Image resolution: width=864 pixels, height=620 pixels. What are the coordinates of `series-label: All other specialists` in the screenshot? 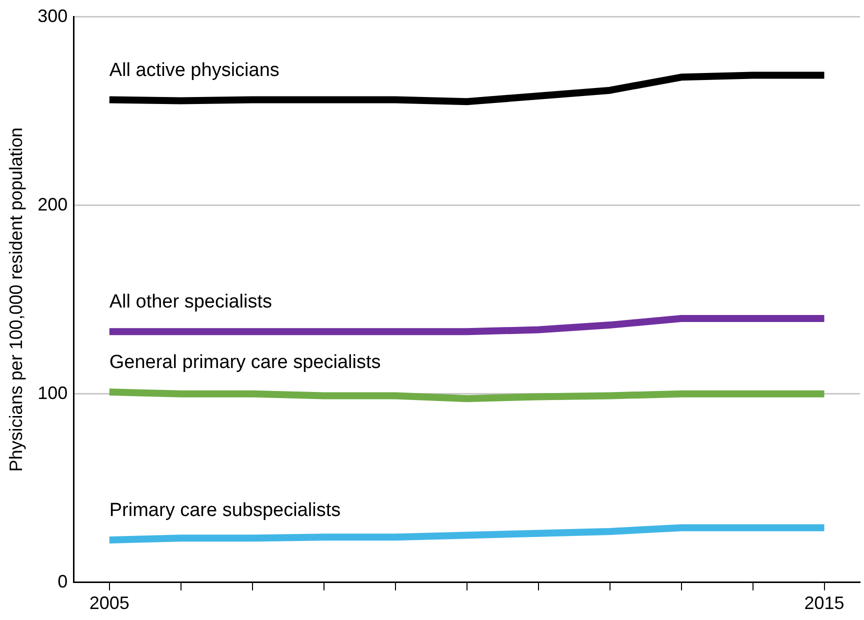 It's located at (190, 302).